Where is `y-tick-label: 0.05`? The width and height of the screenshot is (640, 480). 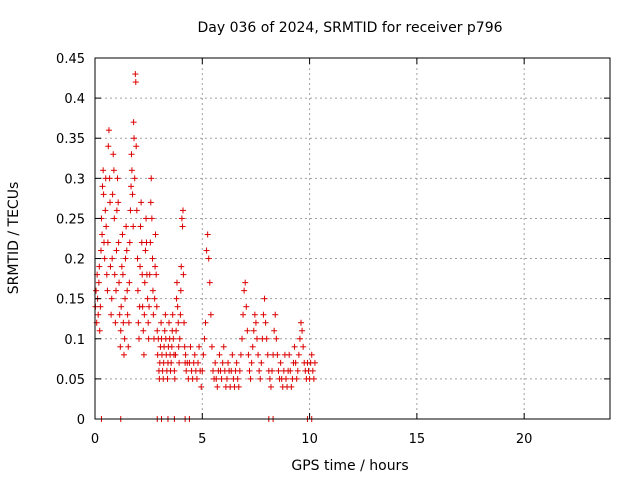 y-tick-label: 0.05 is located at coordinates (70, 380).